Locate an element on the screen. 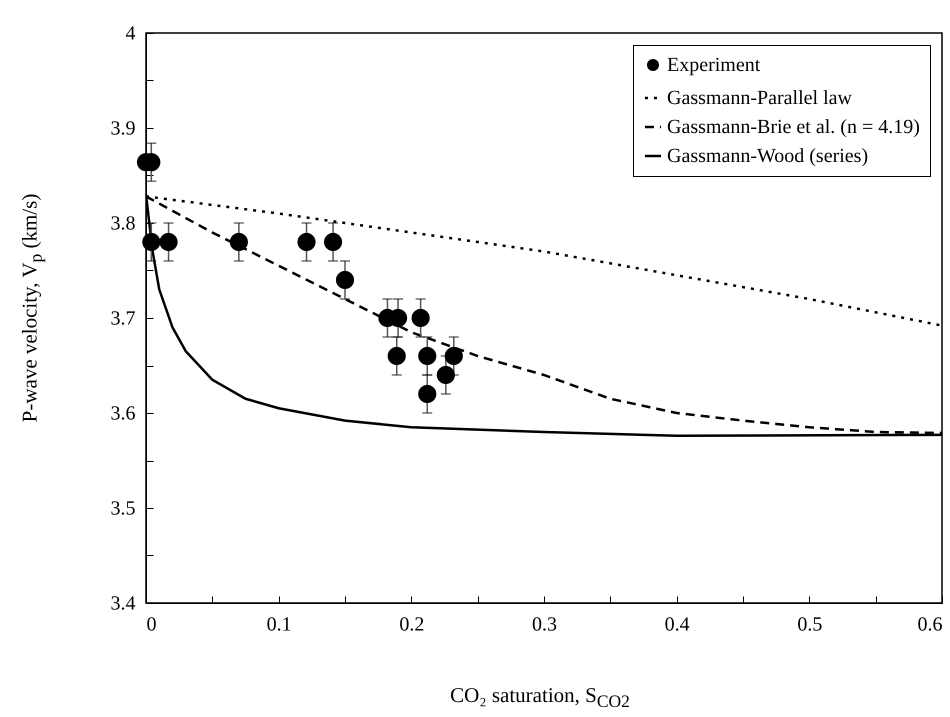 This screenshot has height=717, width=950. legend-label: Gassmann-Brie et al. (n = 4.19) is located at coordinates (793, 127).